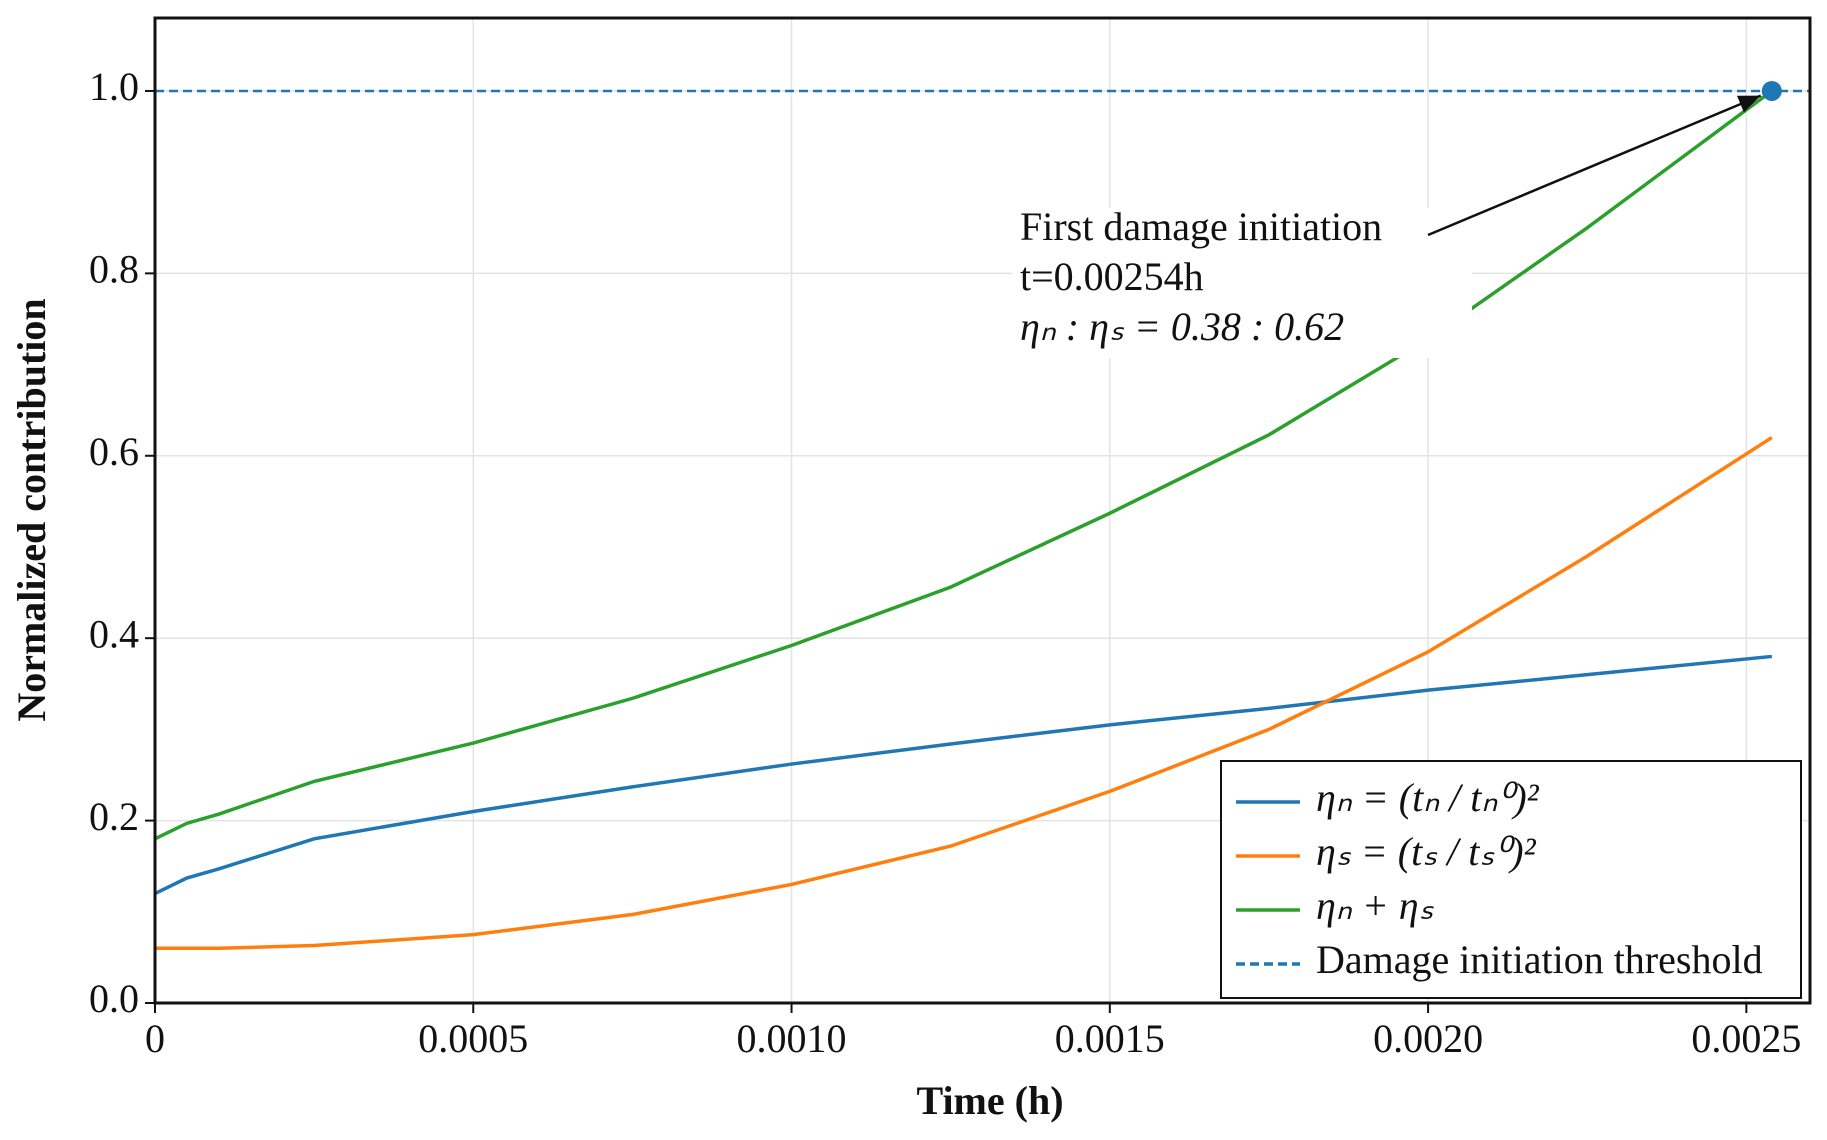 The height and width of the screenshot is (1140, 1827). I want to click on x-tick-label: 0.0005, so click(473, 1038).